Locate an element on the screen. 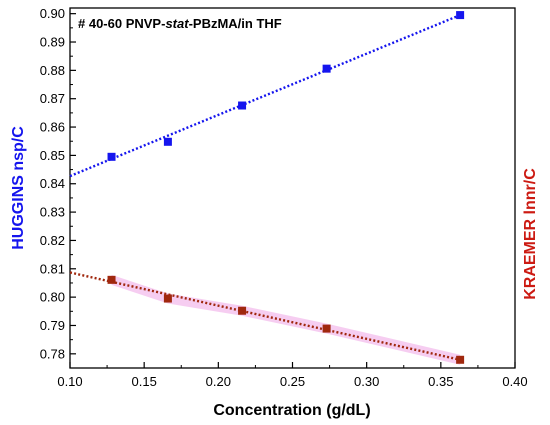 This screenshot has width=550, height=425. y-tick-label: 0.88 is located at coordinates (52, 70).